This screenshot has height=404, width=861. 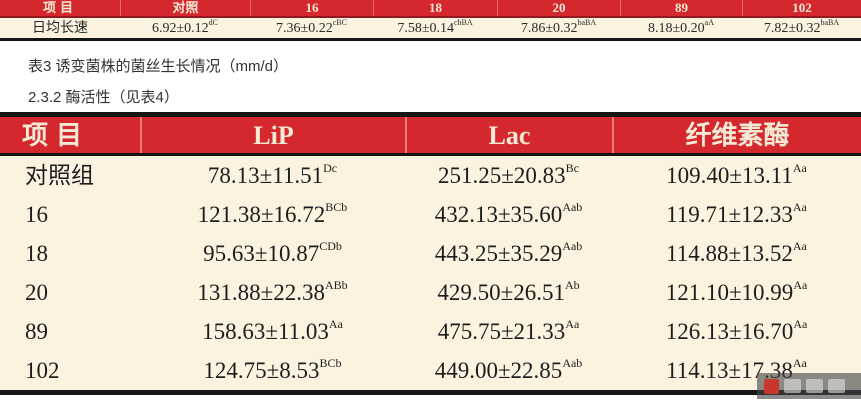 What do you see at coordinates (339, 23) in the screenshot?
I see `significance-superscript: cBC` at bounding box center [339, 23].